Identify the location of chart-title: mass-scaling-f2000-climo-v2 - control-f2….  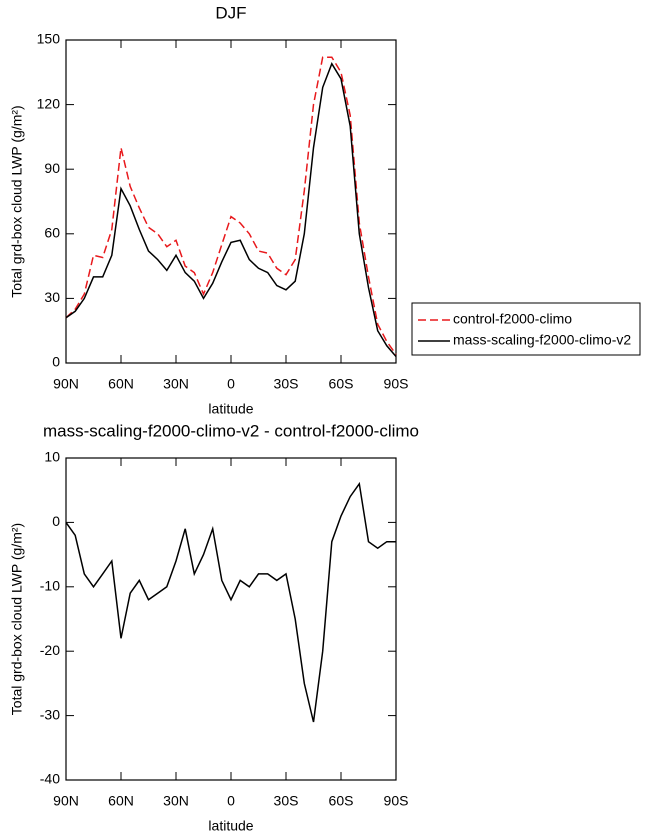
(231, 430).